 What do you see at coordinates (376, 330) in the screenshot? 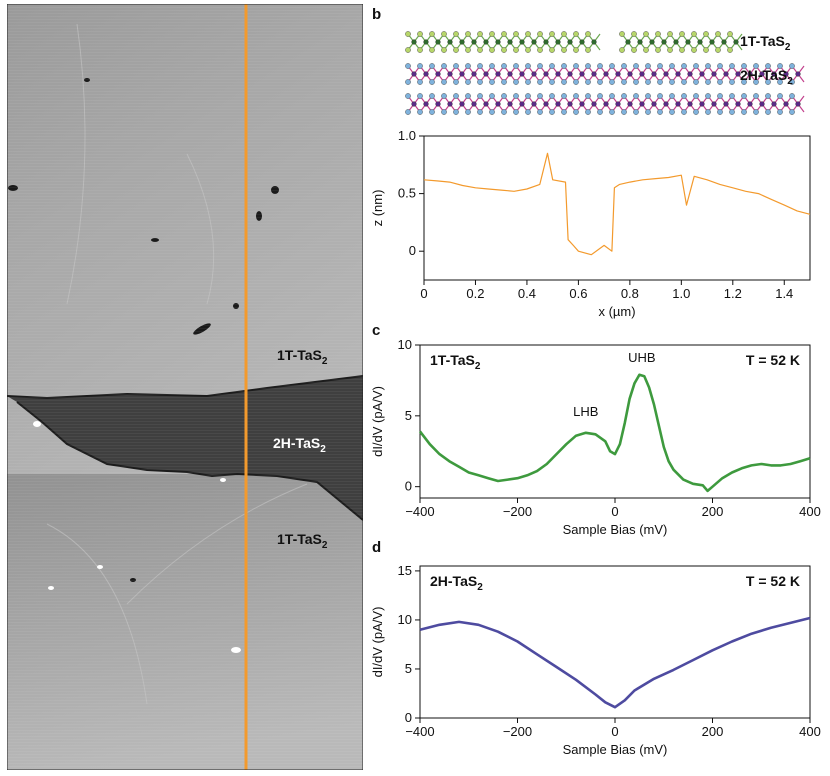
I see `panel-letter-c: c` at bounding box center [376, 330].